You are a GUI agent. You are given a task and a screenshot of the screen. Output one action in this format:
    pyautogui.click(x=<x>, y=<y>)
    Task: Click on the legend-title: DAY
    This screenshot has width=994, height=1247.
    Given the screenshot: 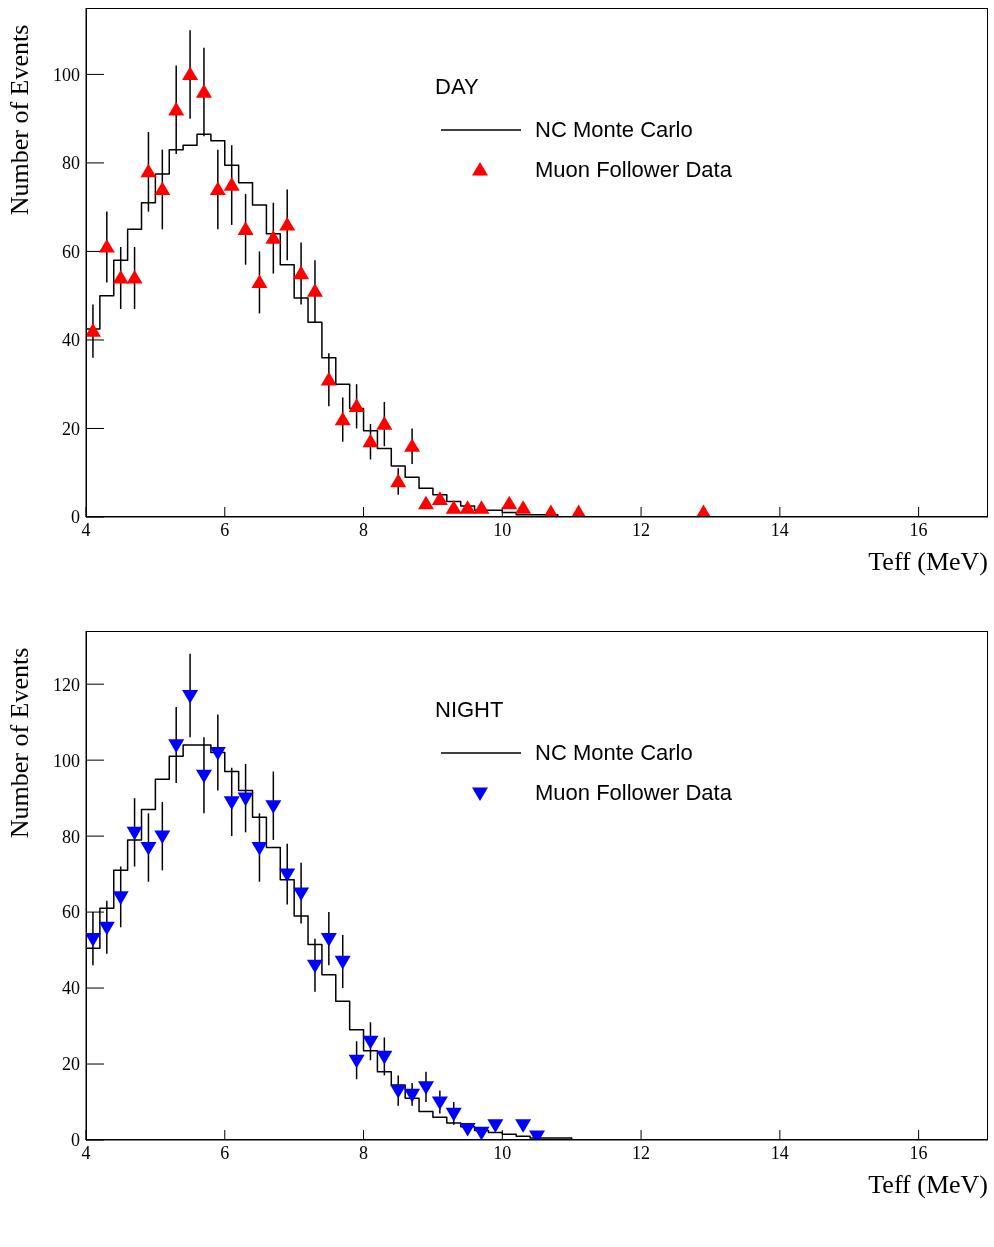 What is the action you would take?
    pyautogui.click(x=457, y=87)
    